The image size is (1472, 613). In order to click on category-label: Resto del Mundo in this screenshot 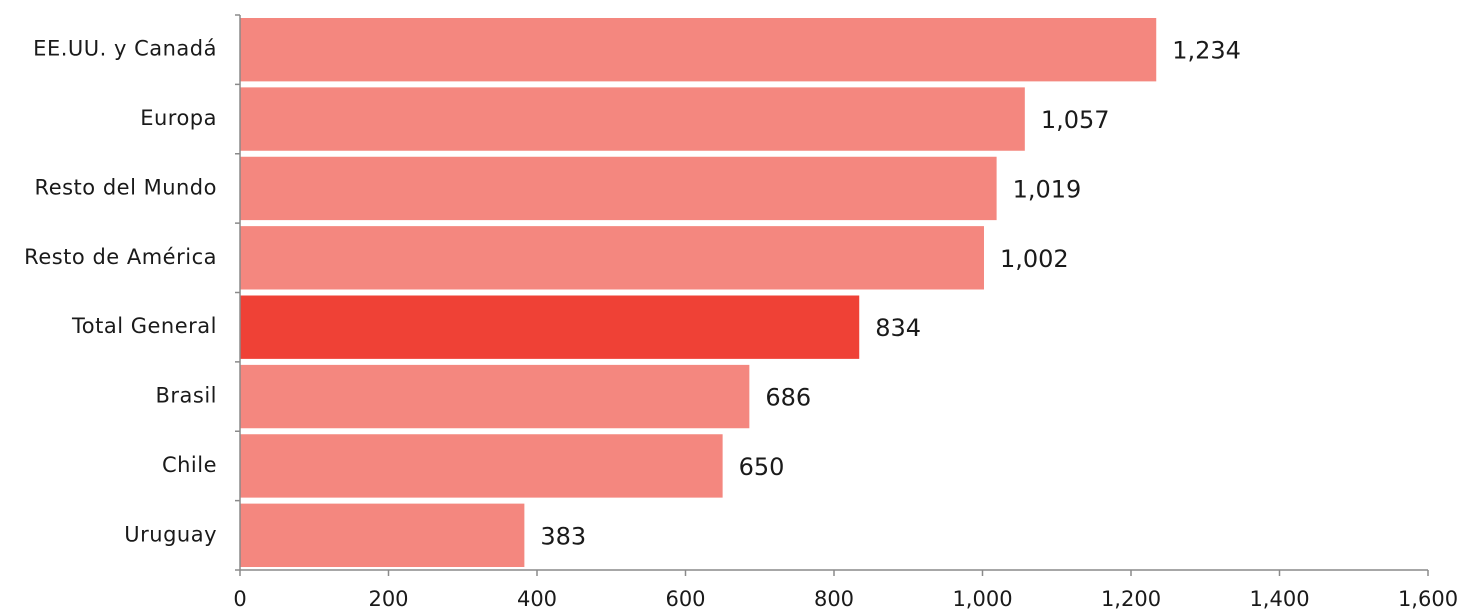, I will do `click(126, 187)`.